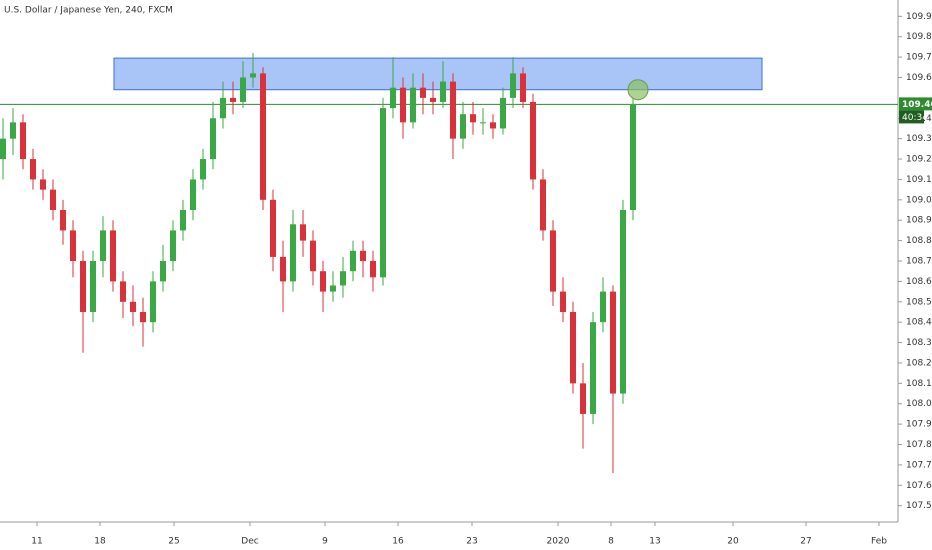 Image resolution: width=932 pixels, height=550 pixels. Describe the element at coordinates (919, 78) in the screenshot. I see `y-tick-label: 109.600` at that location.